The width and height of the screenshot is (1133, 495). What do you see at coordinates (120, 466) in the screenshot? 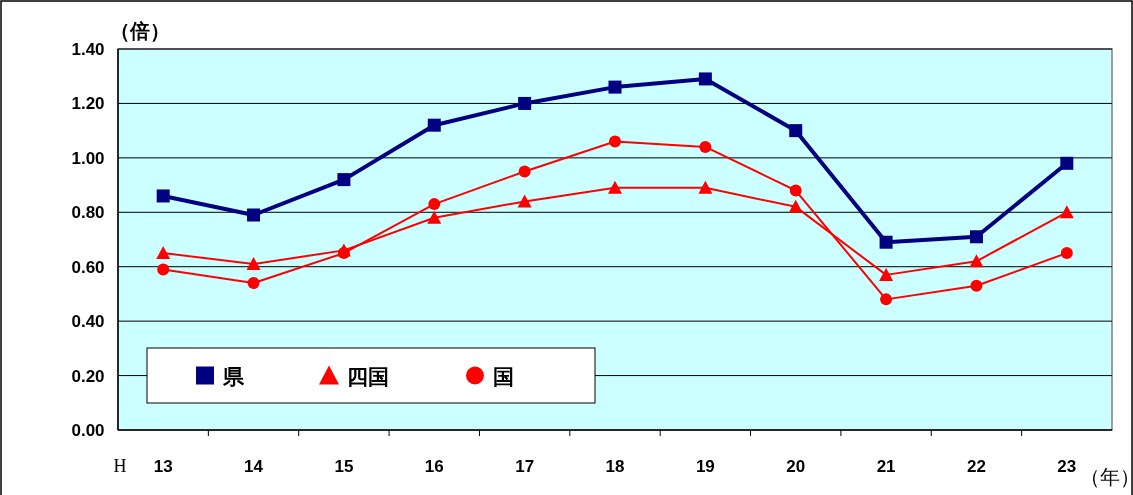
I see `text: H` at bounding box center [120, 466].